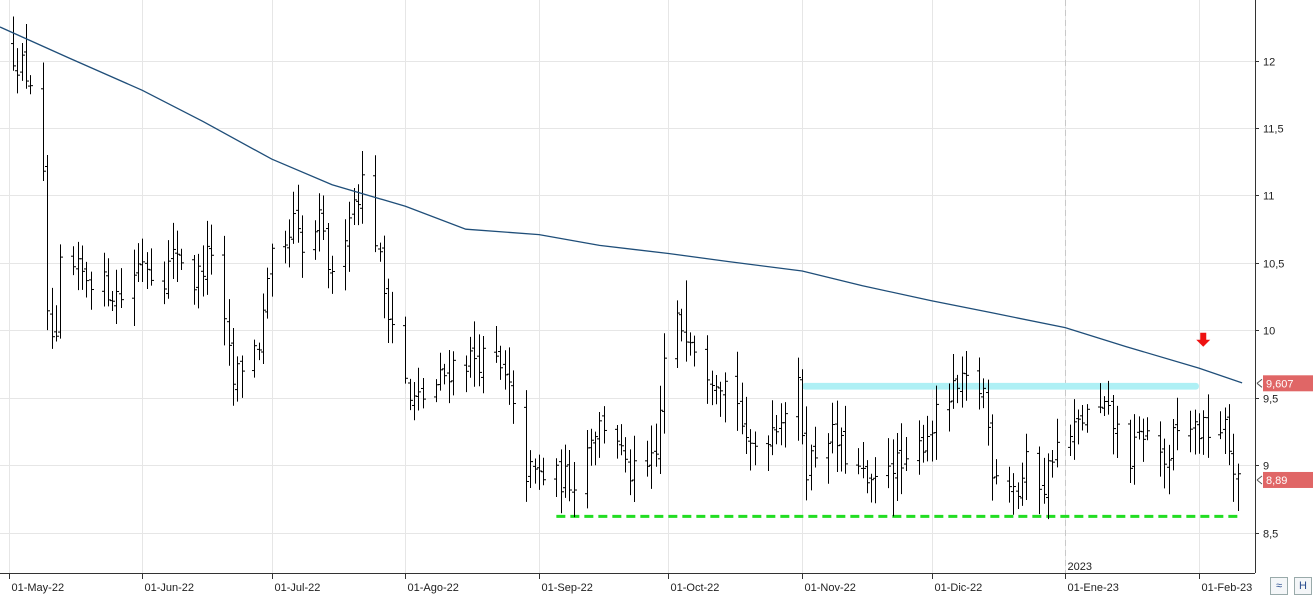  Describe the element at coordinates (1273, 130) in the screenshot. I see `y-tick-label: 11,5` at that location.